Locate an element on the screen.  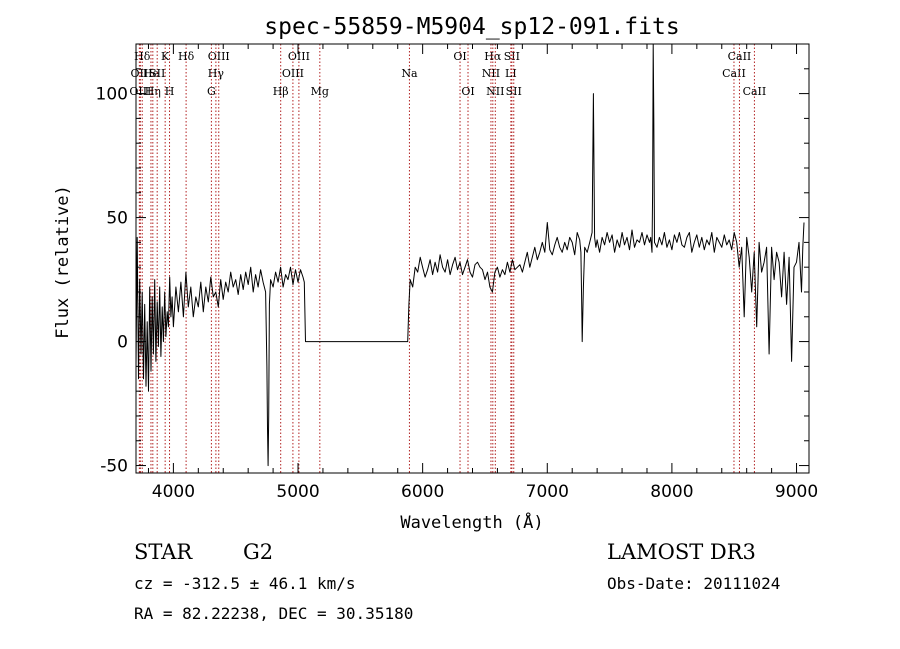
line-label-27: CaII is located at coordinates (755, 91).